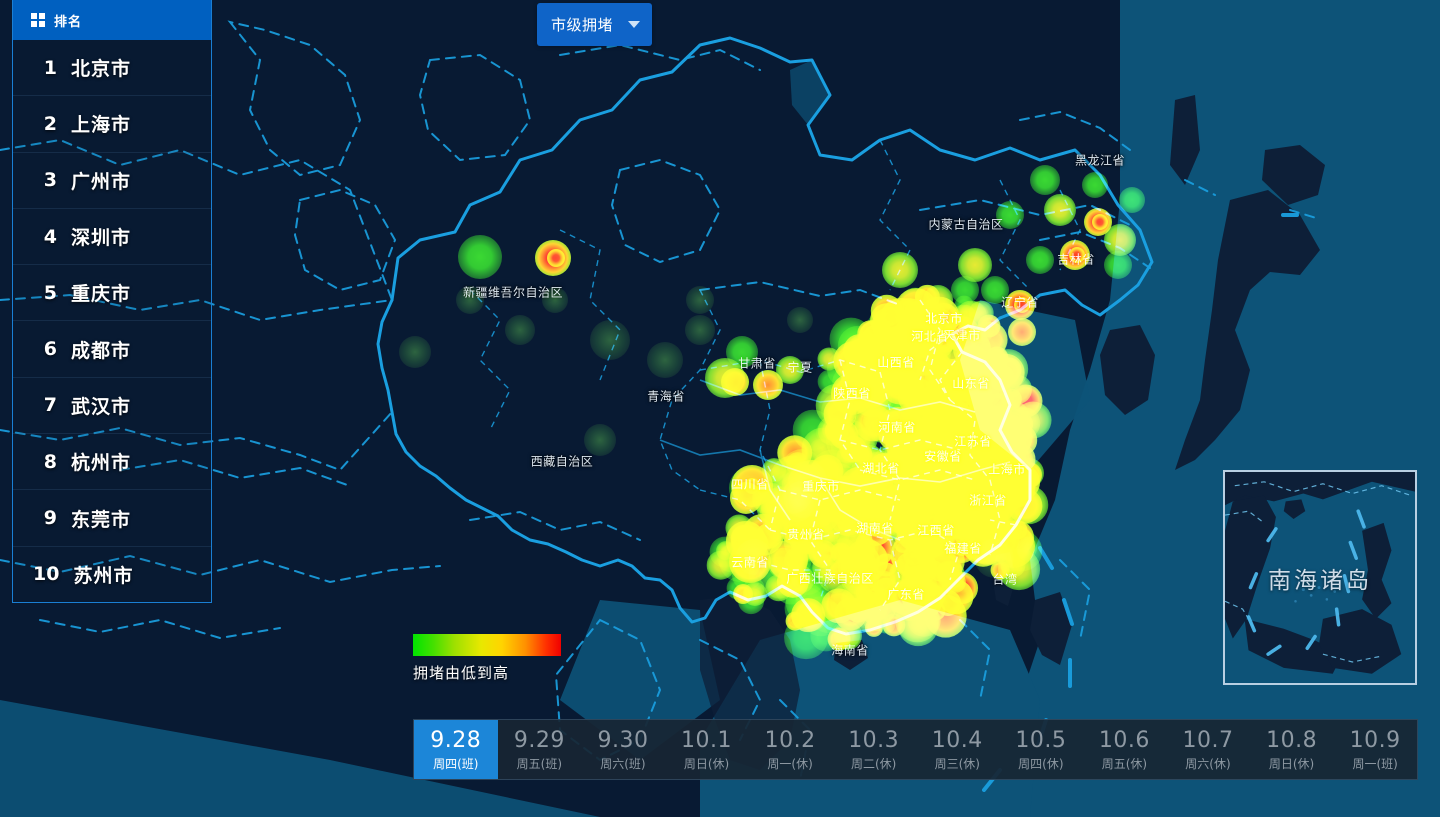 Image resolution: width=1440 pixels, height=817 pixels. Describe the element at coordinates (957, 763) in the screenshot. I see `weekday-label: 周三(休)` at that location.